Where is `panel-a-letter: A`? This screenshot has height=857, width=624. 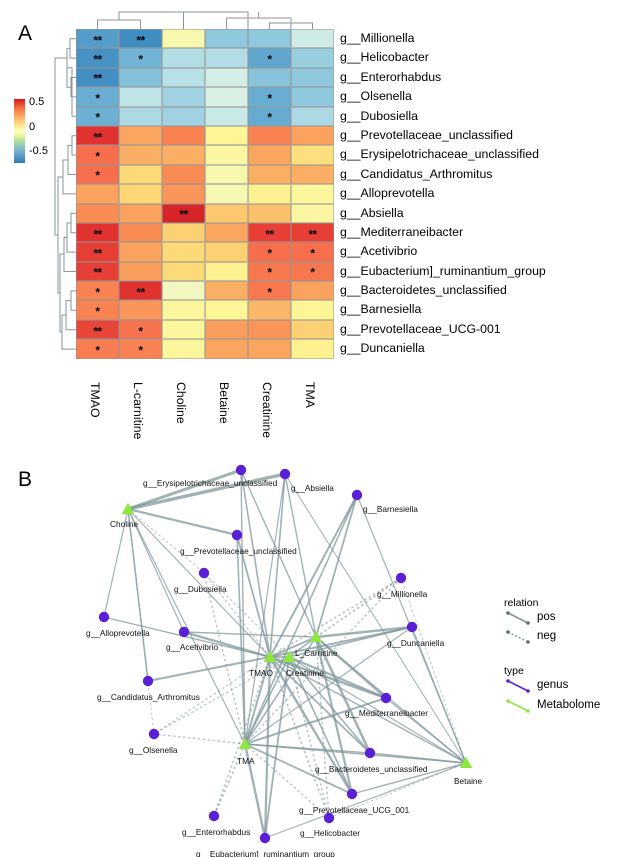
panel-a-letter: A is located at coordinates (25, 33).